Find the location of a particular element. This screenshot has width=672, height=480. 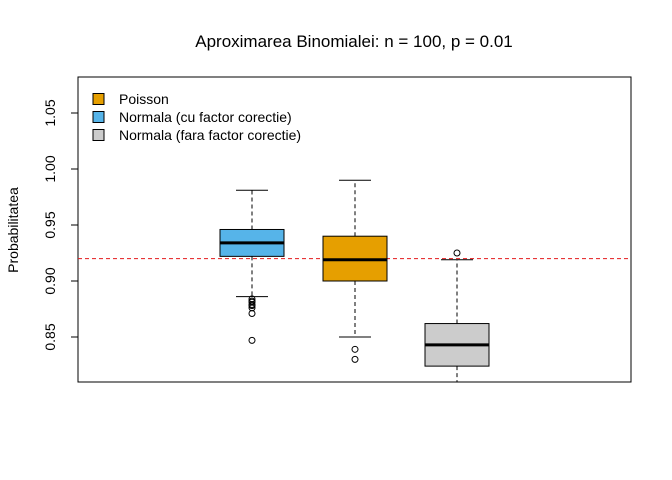

legend-label: Poisson is located at coordinates (144, 99).